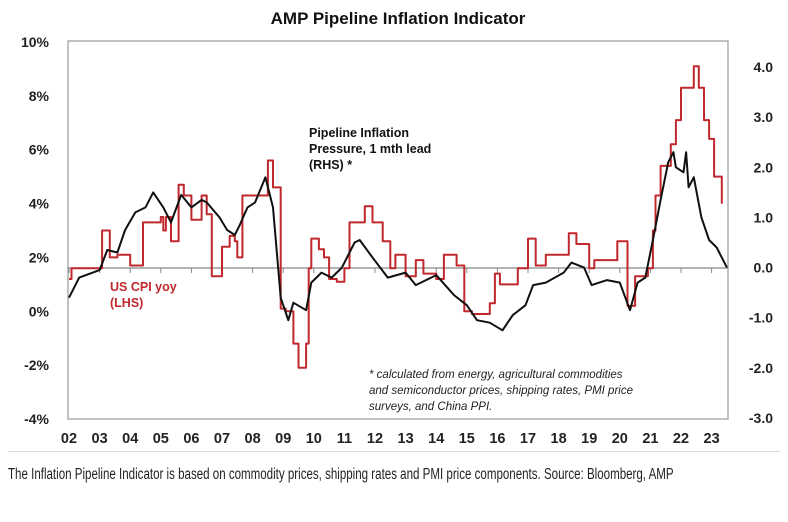  What do you see at coordinates (761, 368) in the screenshot?
I see `right-tick-label: -2.0` at bounding box center [761, 368].